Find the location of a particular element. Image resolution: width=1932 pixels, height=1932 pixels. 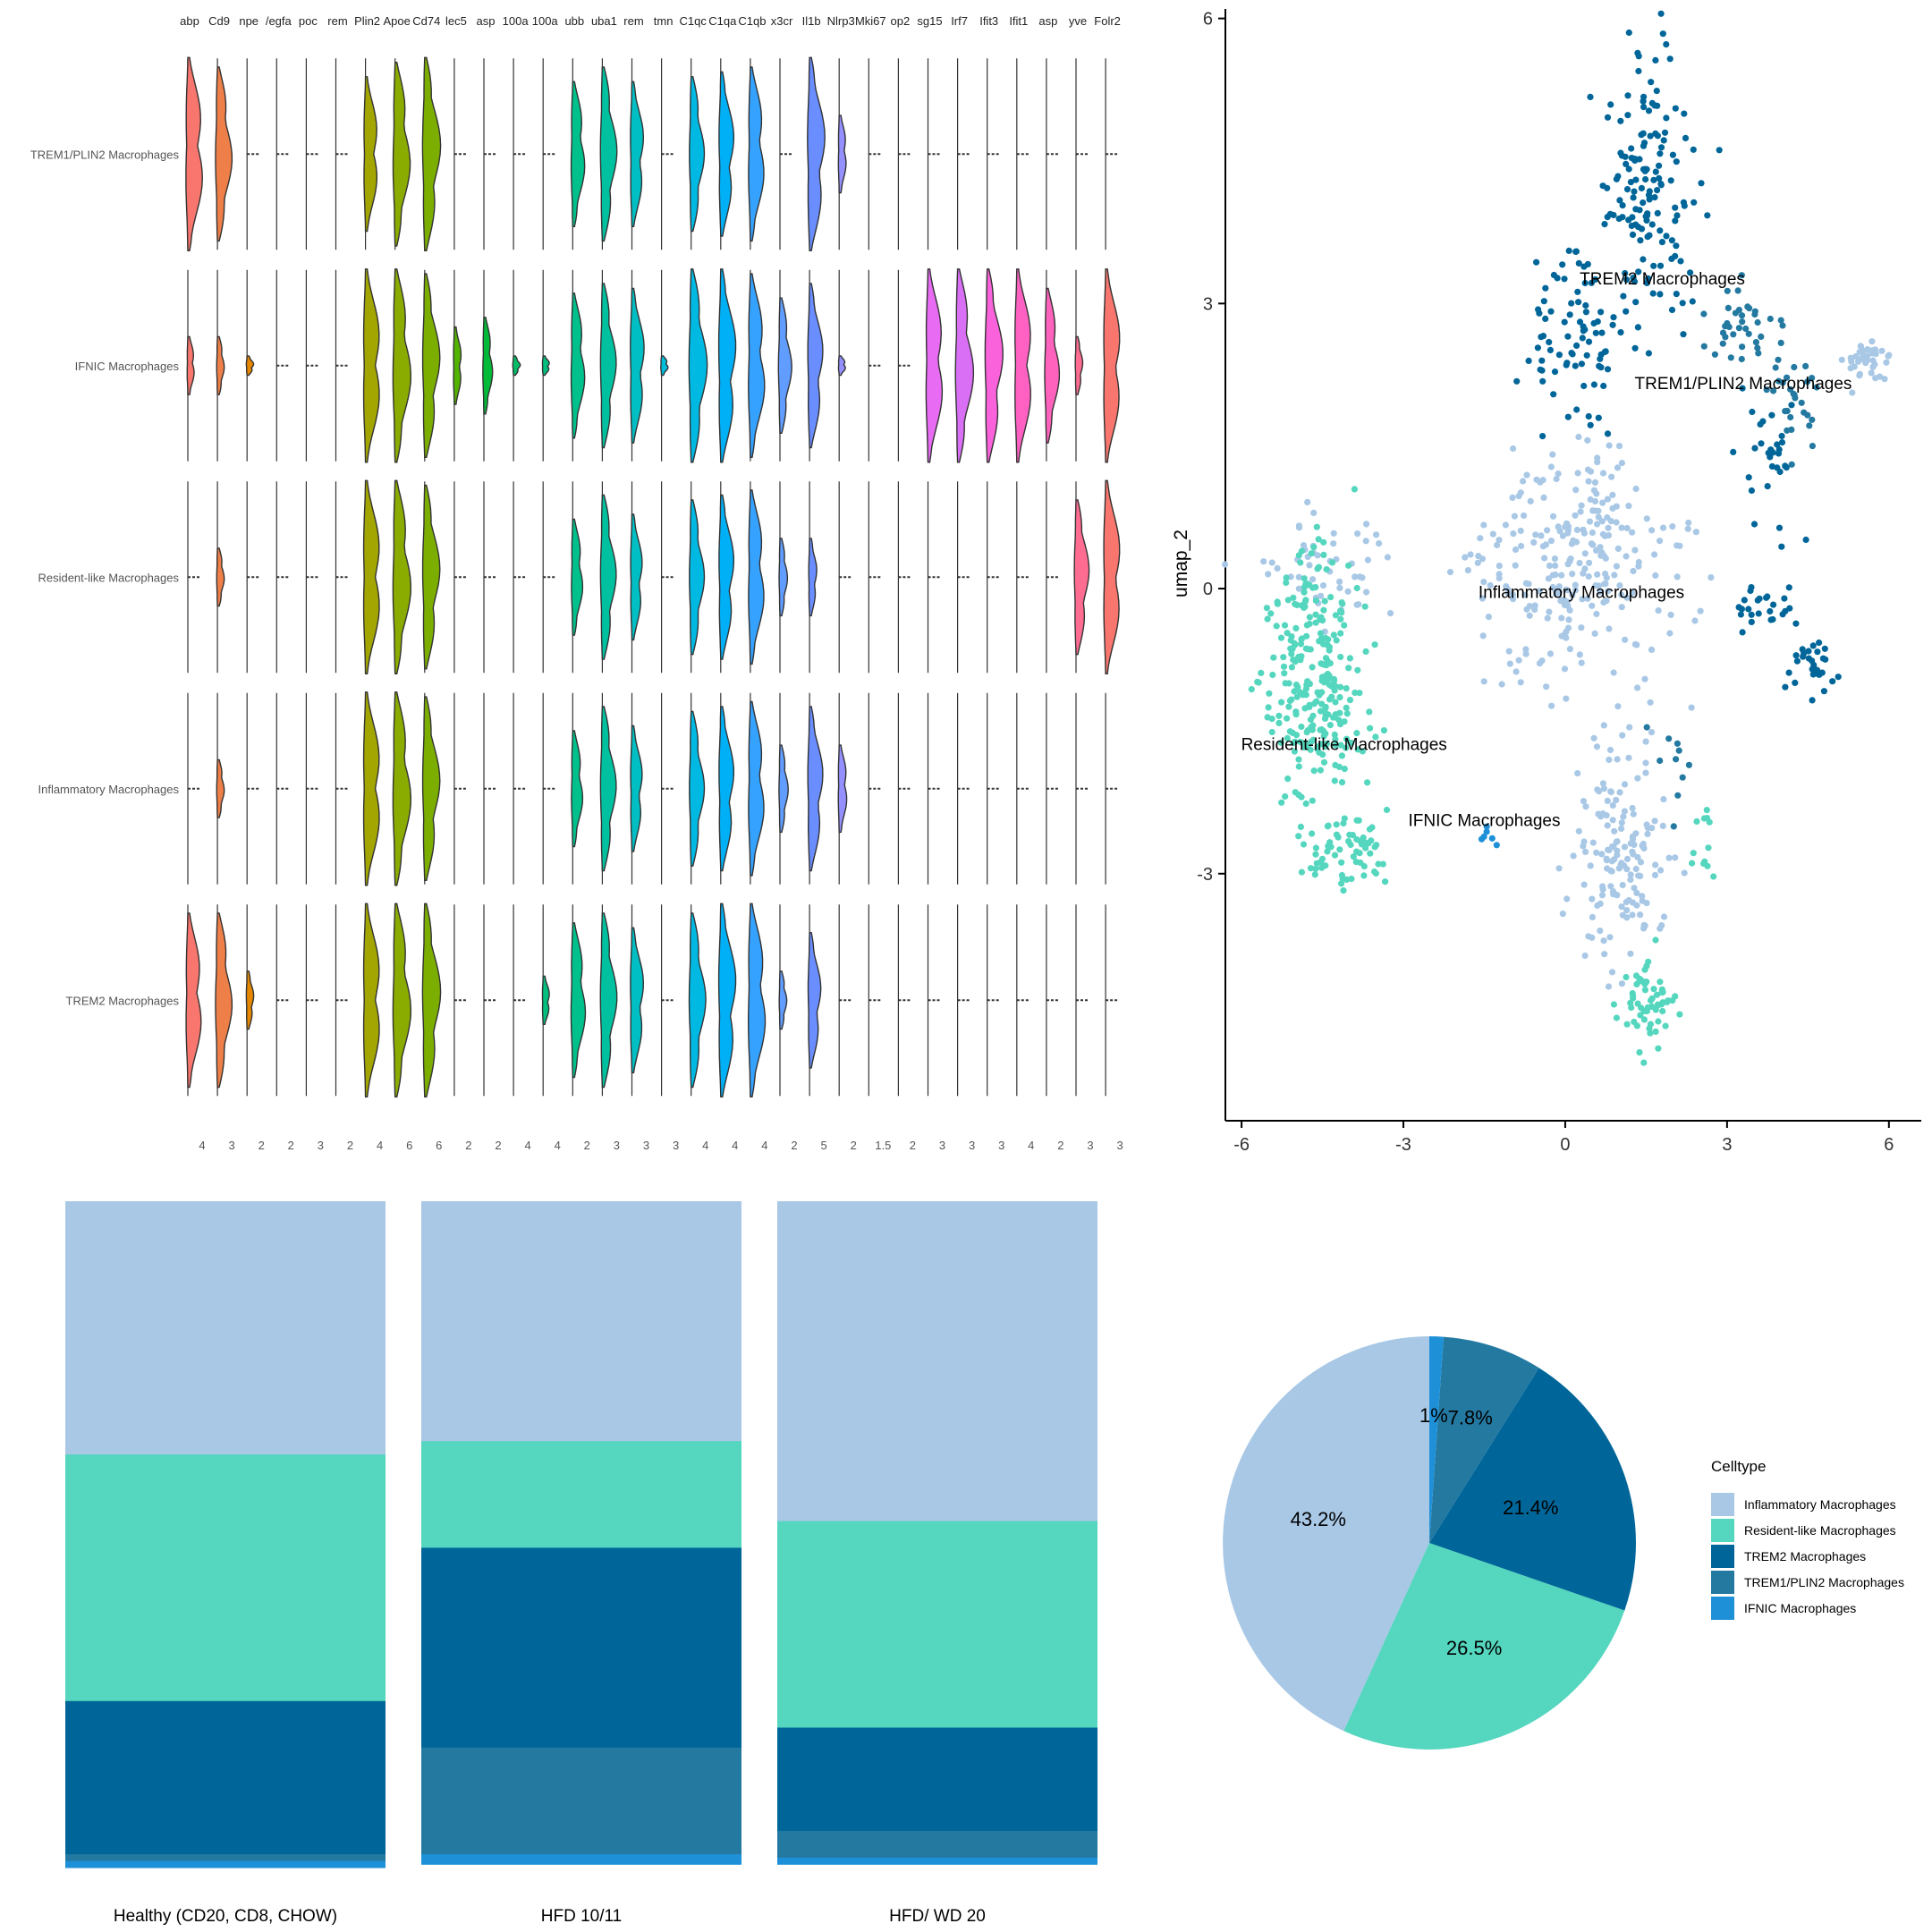

gene-label: ubb is located at coordinates (574, 21).